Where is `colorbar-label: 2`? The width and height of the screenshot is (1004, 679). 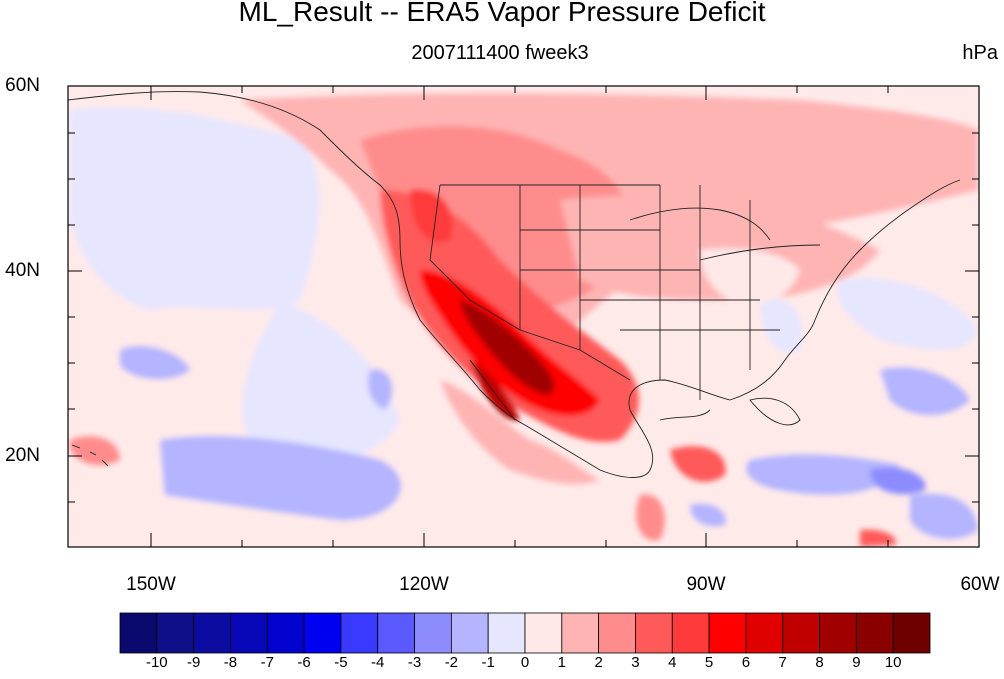 colorbar-label: 2 is located at coordinates (598, 662).